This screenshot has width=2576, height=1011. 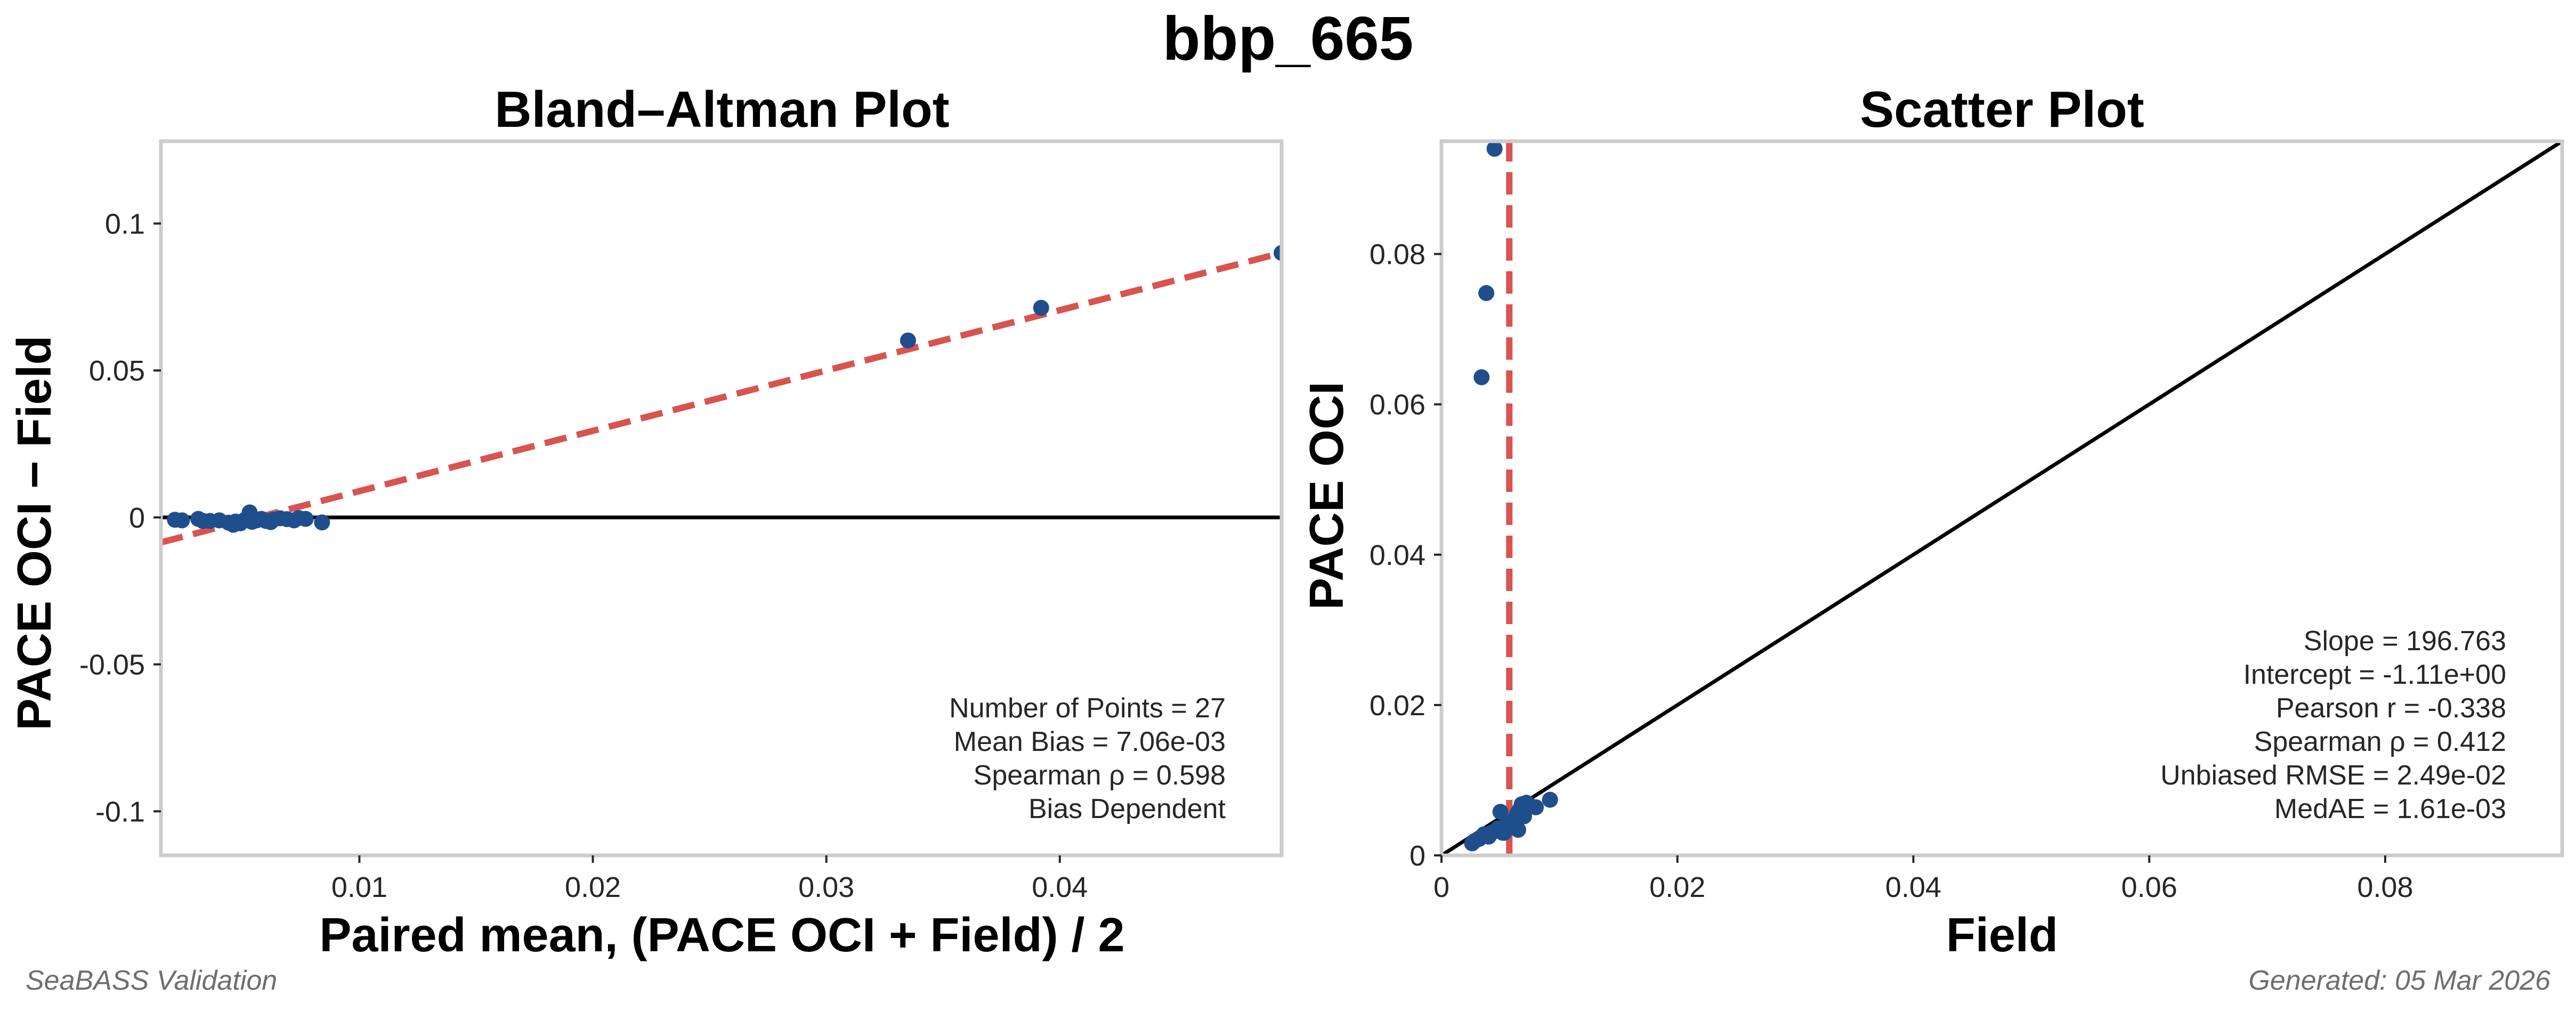 What do you see at coordinates (1397, 706) in the screenshot?
I see `y-tick-label: 0.02` at bounding box center [1397, 706].